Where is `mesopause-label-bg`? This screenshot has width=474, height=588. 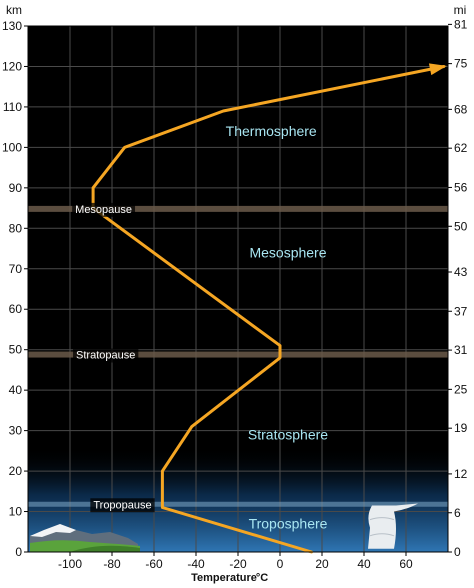
mesopause-label-bg is located at coordinates (104, 209).